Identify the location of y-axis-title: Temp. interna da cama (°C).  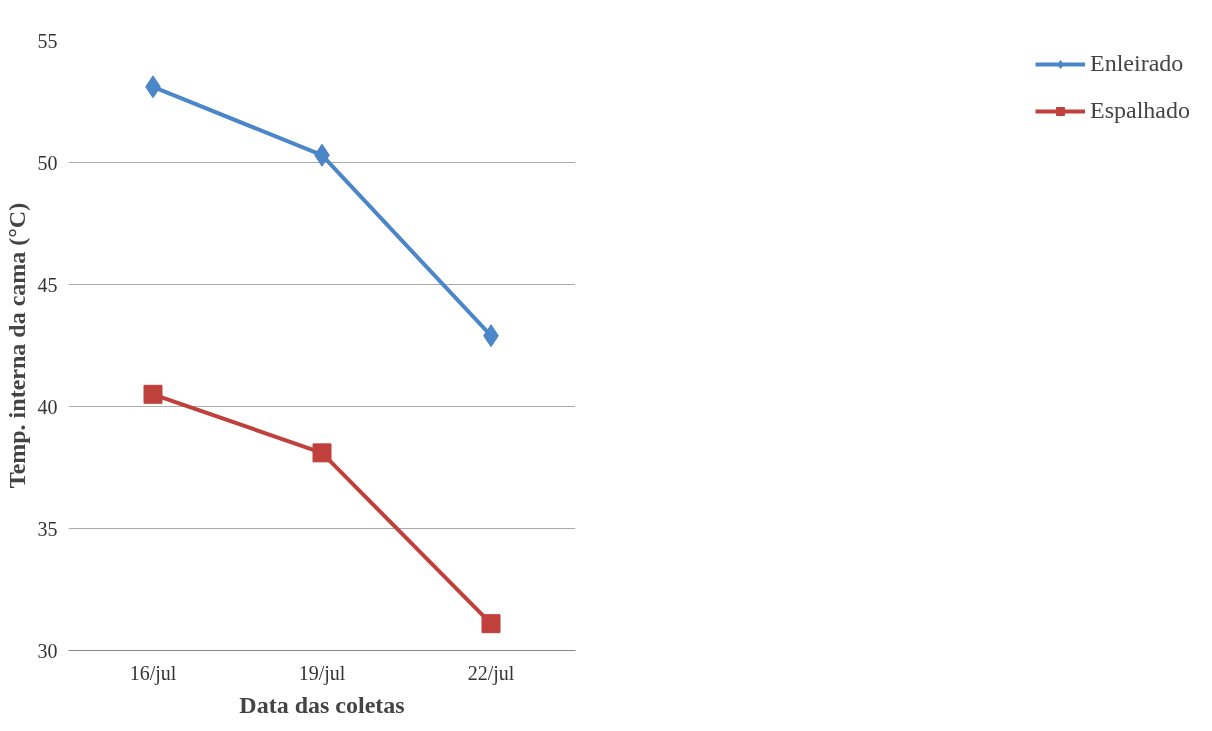
(16, 345).